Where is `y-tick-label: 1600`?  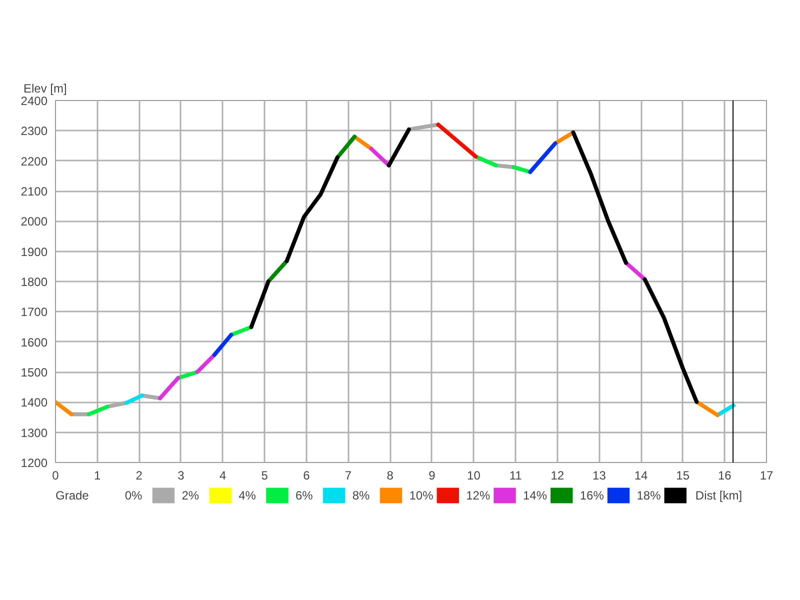
y-tick-label: 1600 is located at coordinates (34, 342).